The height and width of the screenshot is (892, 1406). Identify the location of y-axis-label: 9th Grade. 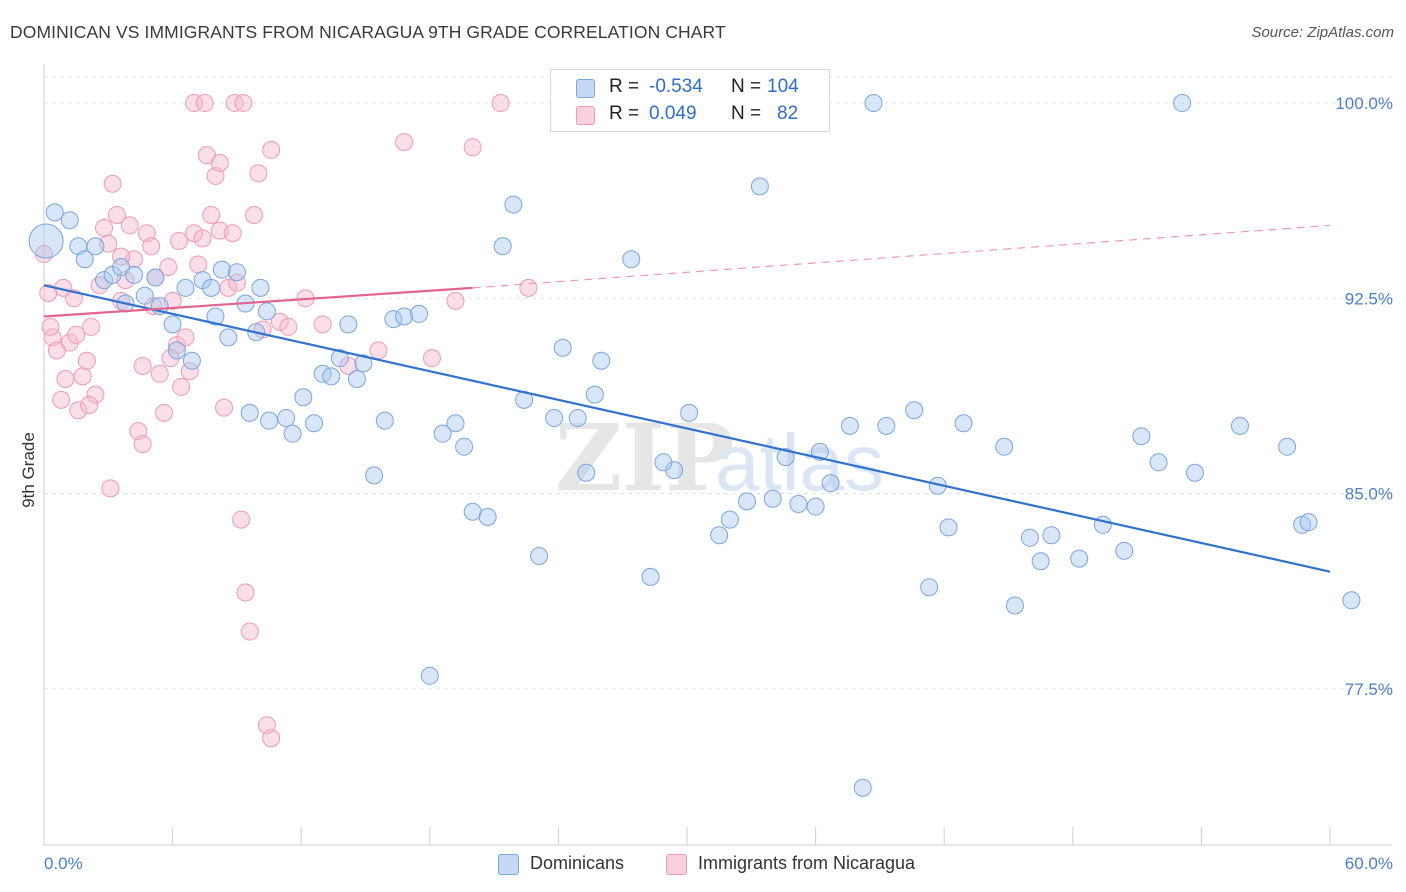
(28, 470).